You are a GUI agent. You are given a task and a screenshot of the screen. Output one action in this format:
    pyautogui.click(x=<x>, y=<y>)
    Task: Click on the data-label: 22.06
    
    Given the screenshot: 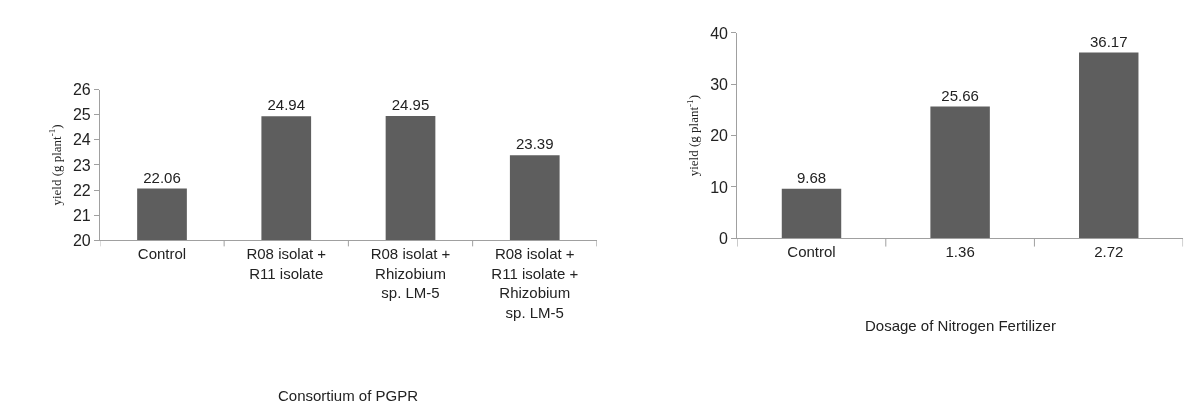 What is the action you would take?
    pyautogui.click(x=162, y=177)
    